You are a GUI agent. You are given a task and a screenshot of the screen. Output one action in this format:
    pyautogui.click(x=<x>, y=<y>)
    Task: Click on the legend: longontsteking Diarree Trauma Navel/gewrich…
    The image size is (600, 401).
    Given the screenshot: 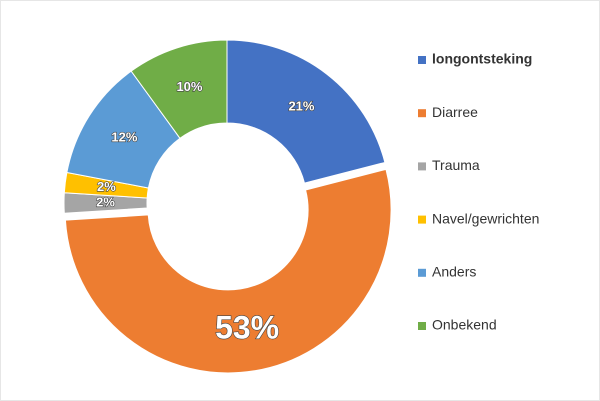 What is the action you would take?
    pyautogui.click(x=478, y=192)
    